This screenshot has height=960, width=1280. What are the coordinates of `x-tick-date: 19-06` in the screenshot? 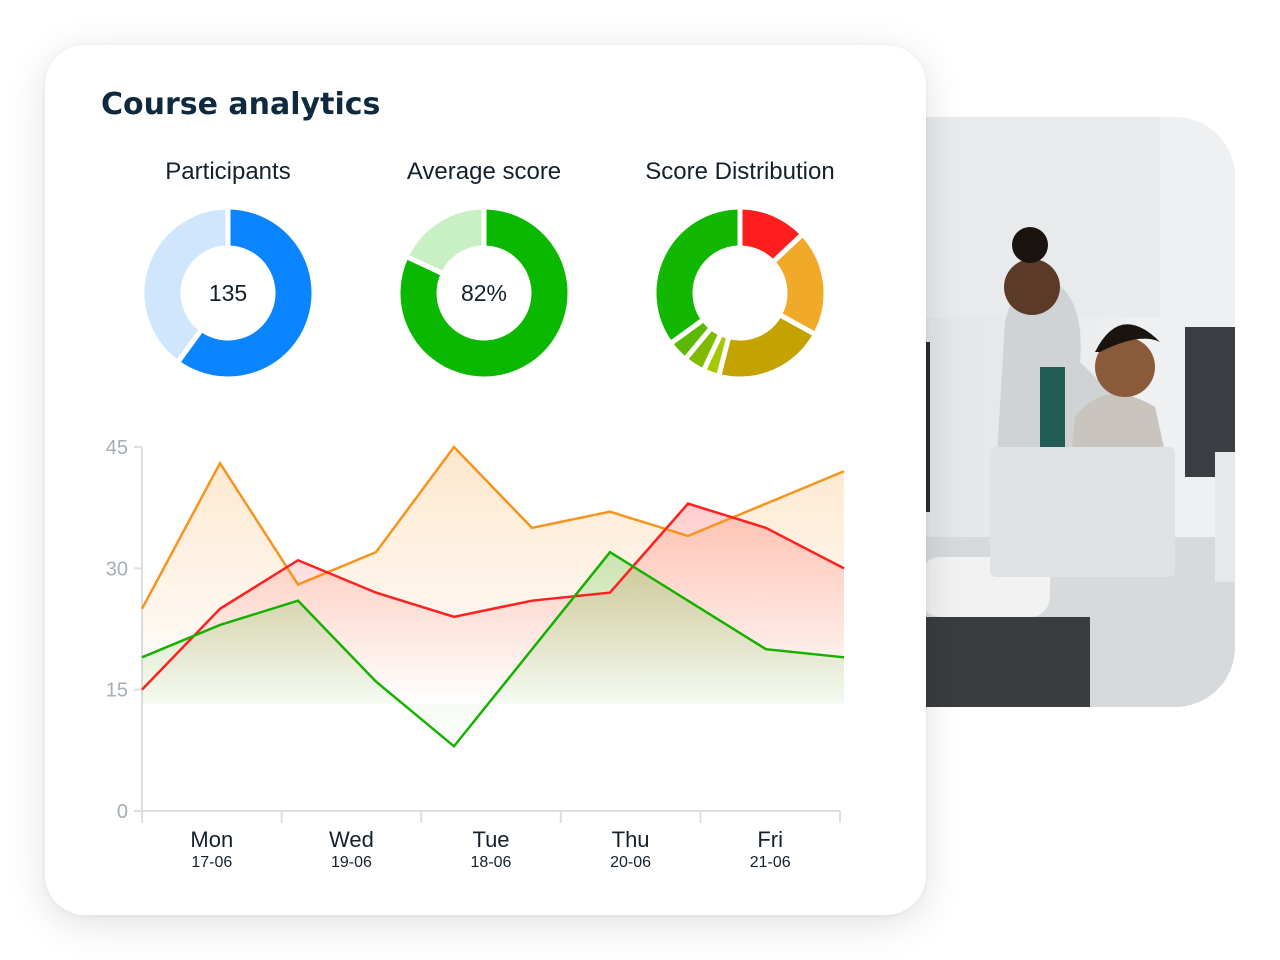 It's located at (351, 862).